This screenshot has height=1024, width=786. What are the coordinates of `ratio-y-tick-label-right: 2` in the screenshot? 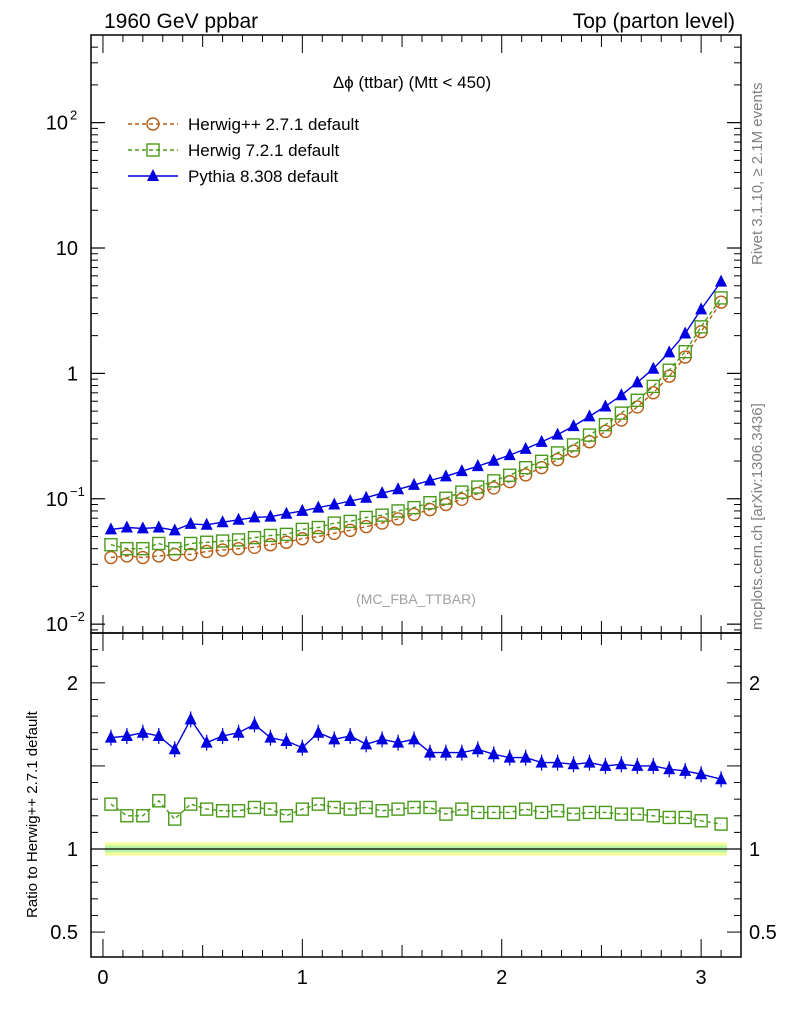 It's located at (754, 684).